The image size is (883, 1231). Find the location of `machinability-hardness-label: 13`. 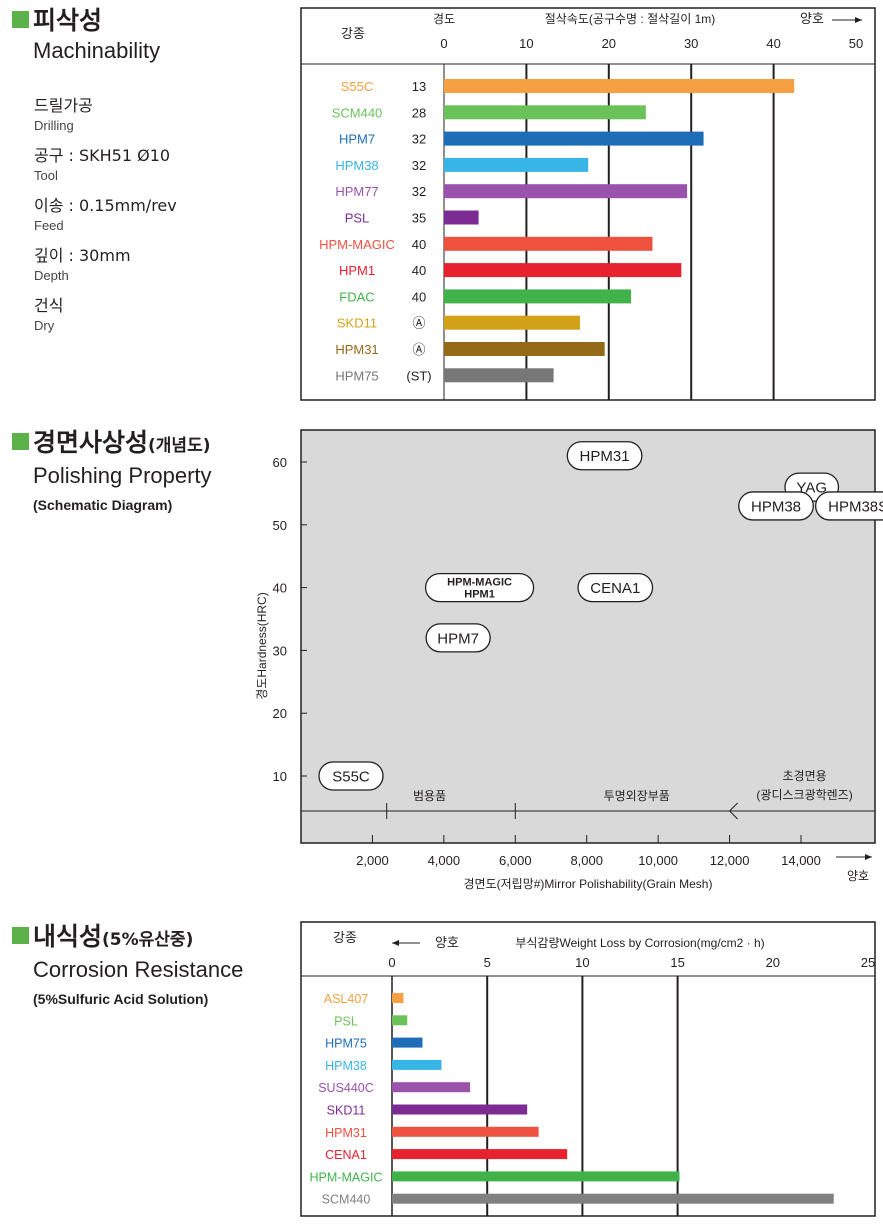

machinability-hardness-label: 13 is located at coordinates (419, 86).